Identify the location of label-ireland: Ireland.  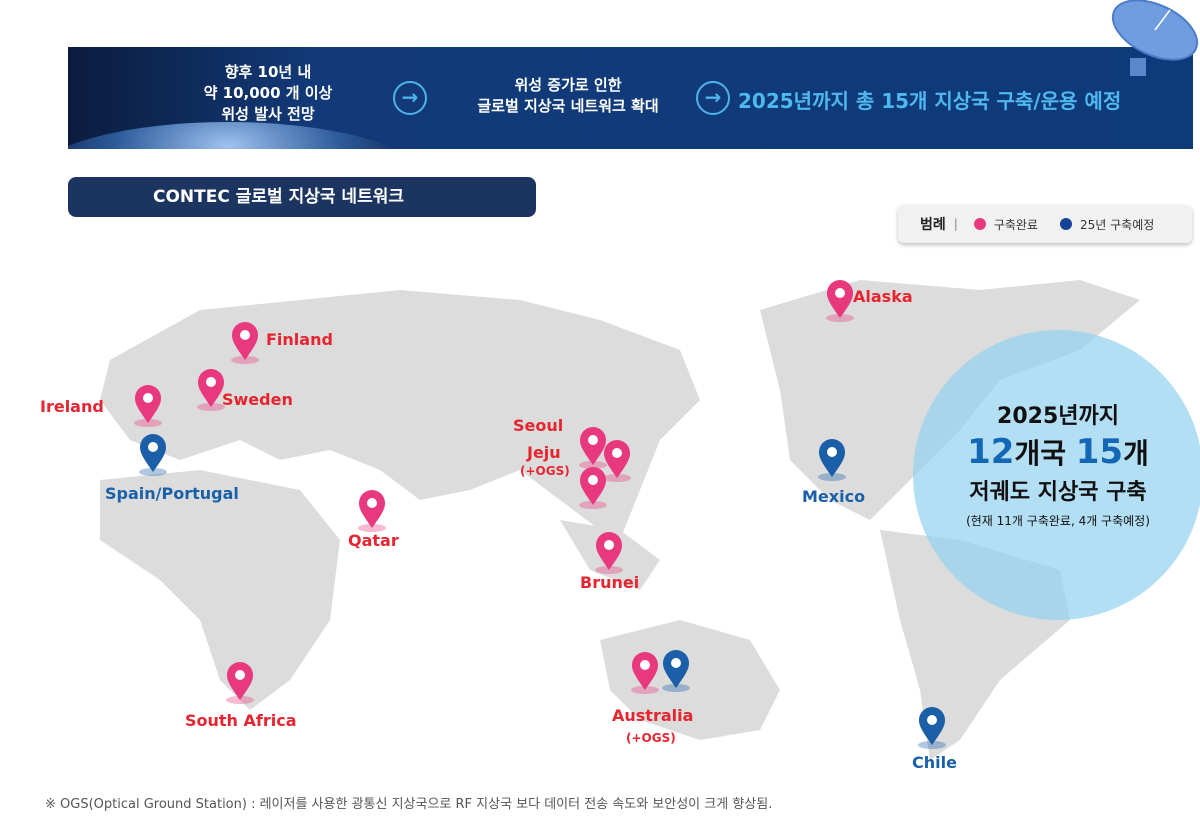
(72, 406).